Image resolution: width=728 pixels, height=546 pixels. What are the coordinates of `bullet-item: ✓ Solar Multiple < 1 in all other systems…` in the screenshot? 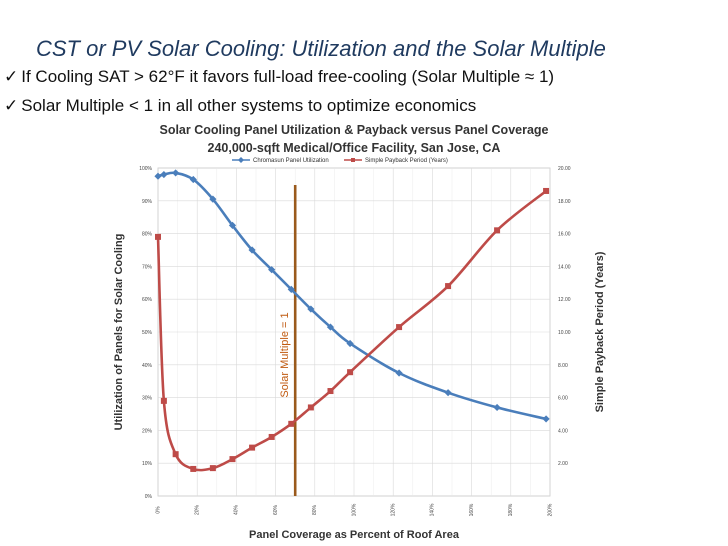 It's located at (240, 106).